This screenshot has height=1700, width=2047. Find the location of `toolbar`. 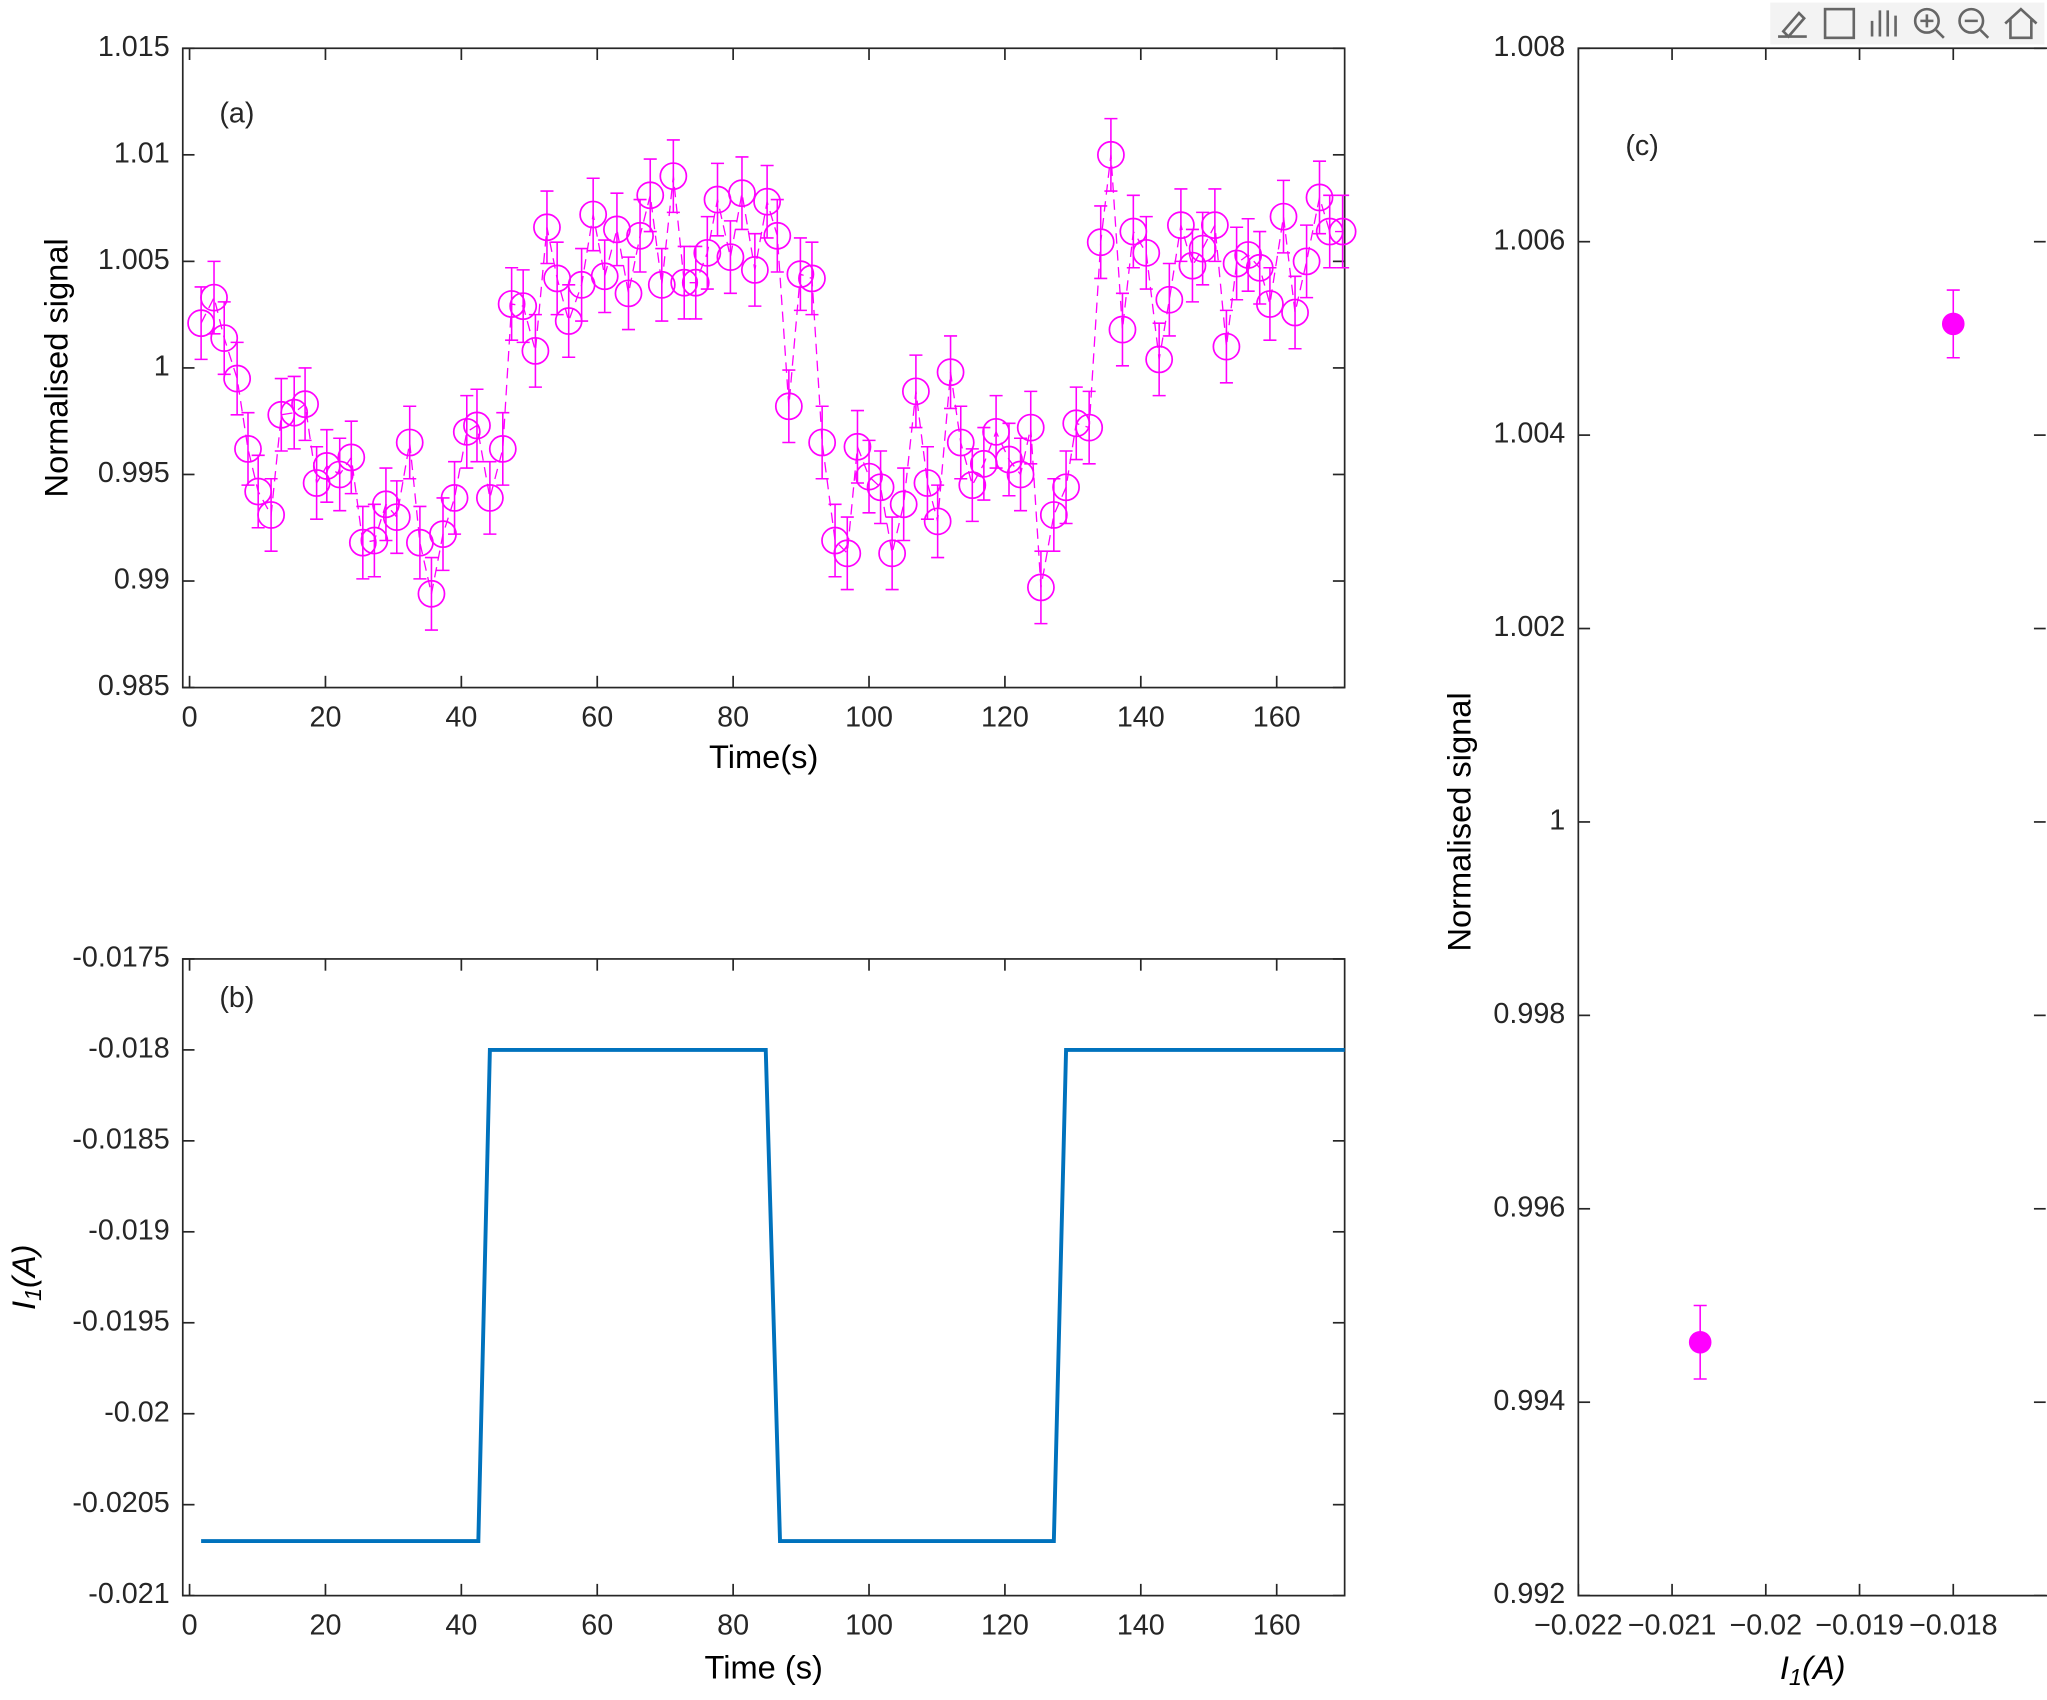

toolbar is located at coordinates (1907, 23).